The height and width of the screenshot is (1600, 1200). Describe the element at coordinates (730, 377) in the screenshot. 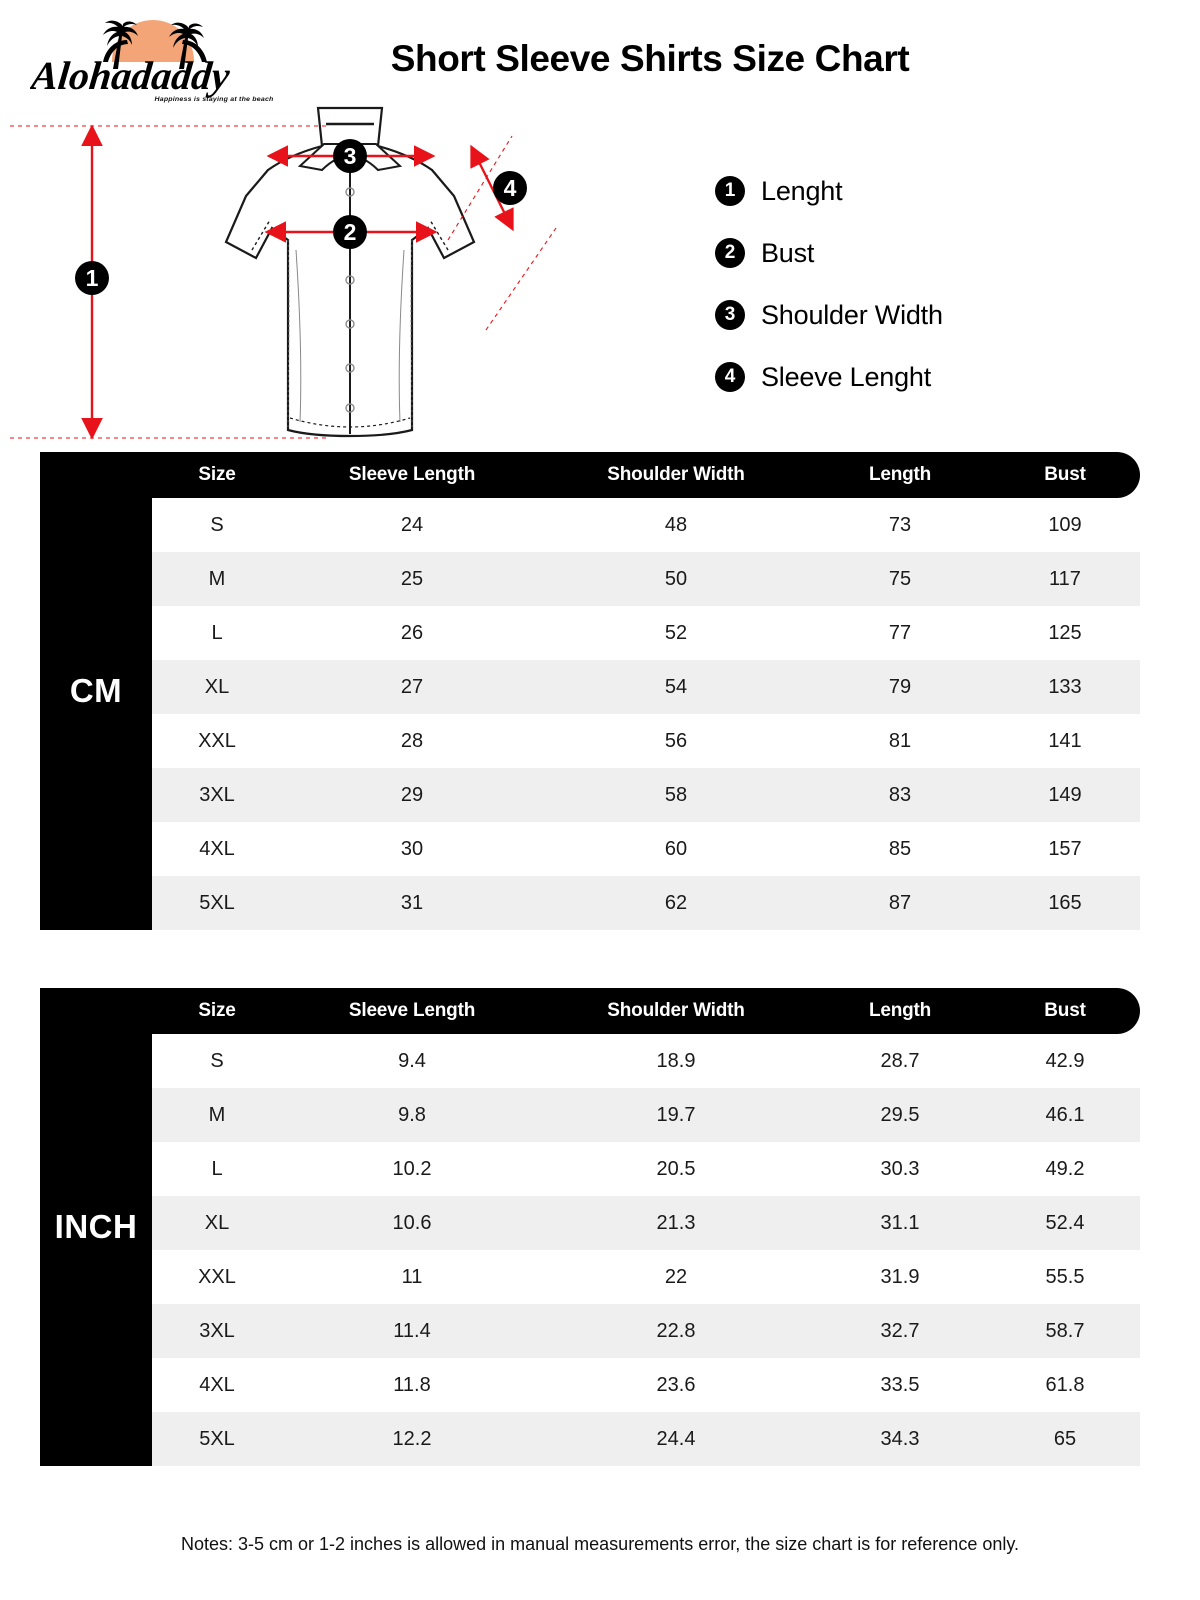

I see `legend-marker-4: 4` at that location.